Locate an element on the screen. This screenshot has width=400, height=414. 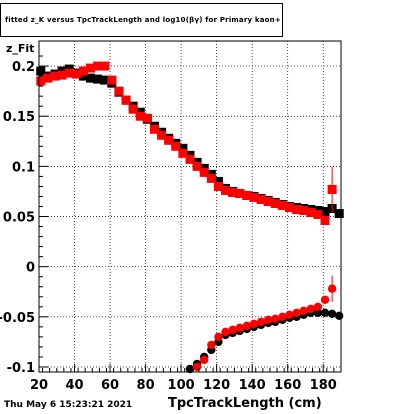
x-tick-label: 20 is located at coordinates (39, 385).